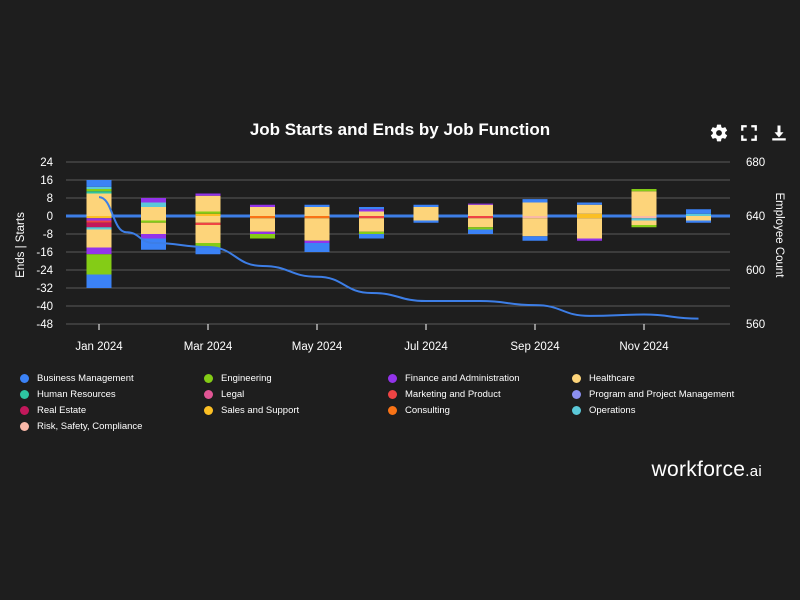  Describe the element at coordinates (81, 426) in the screenshot. I see `legend-item: Risk, Safety, Compliance` at that location.